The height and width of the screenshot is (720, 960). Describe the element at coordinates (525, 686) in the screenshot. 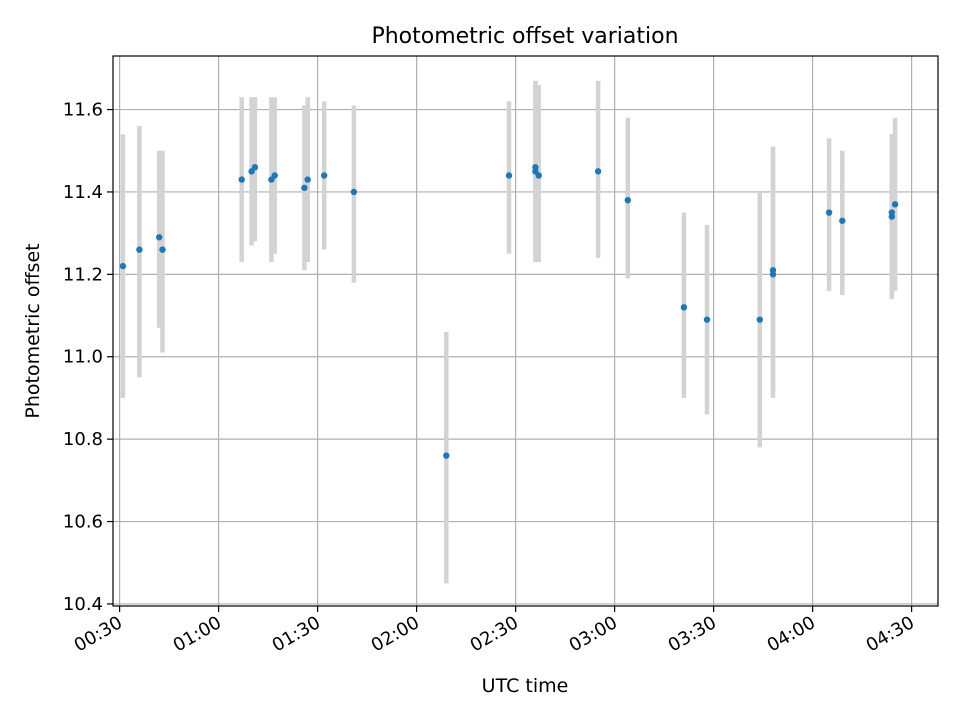

I see `x-axis-label: UTC time` at that location.